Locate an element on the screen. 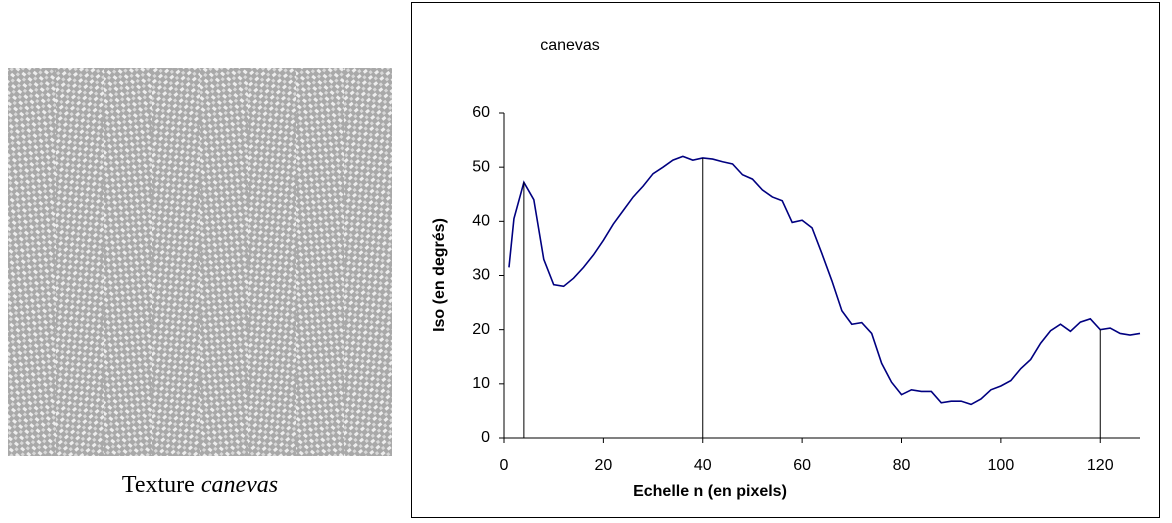  chart-title: canevas is located at coordinates (570, 45).